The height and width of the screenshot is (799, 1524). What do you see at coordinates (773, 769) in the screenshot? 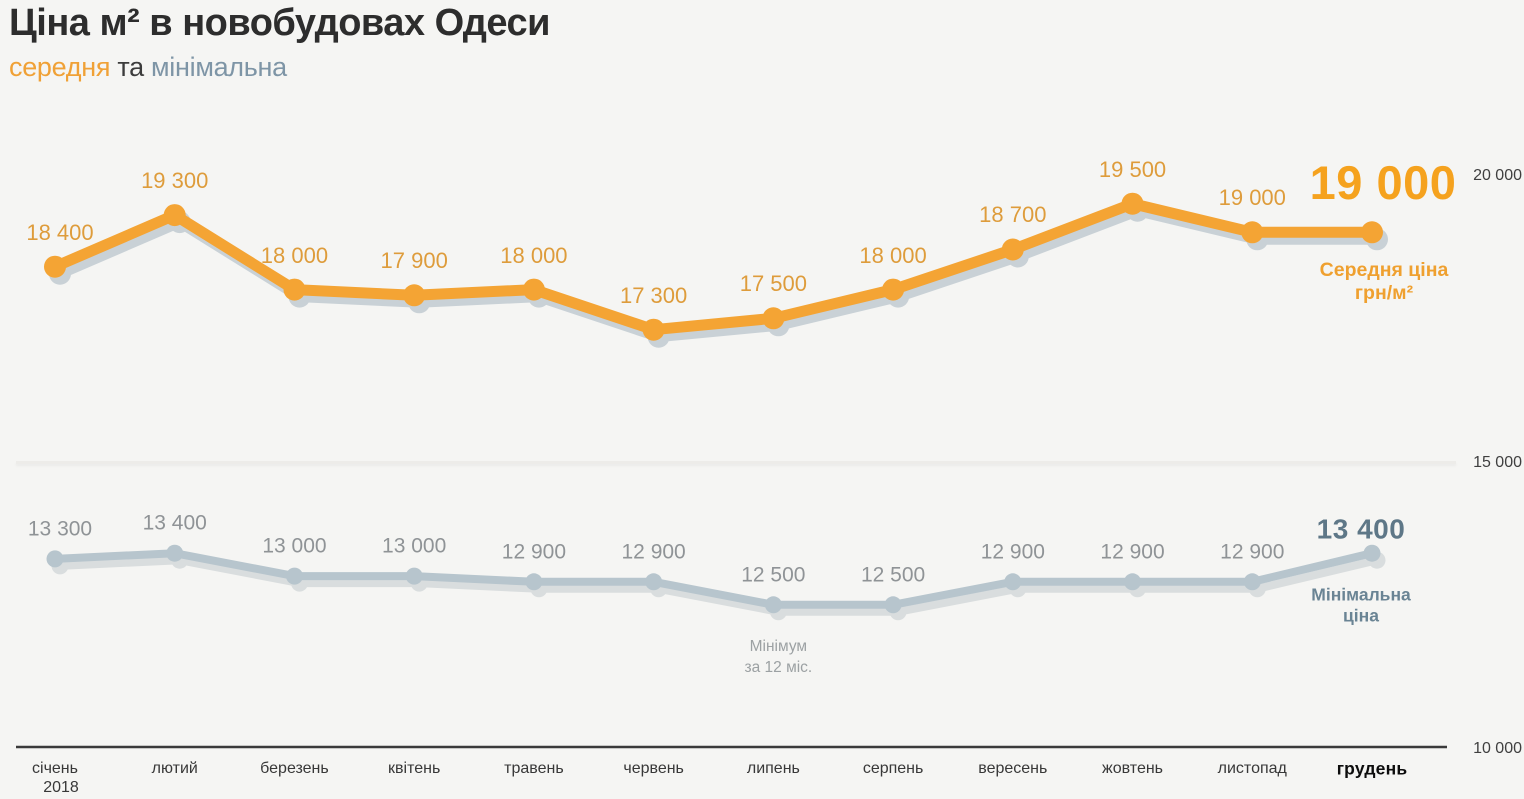
I see `x-label-6: липень` at bounding box center [773, 769].